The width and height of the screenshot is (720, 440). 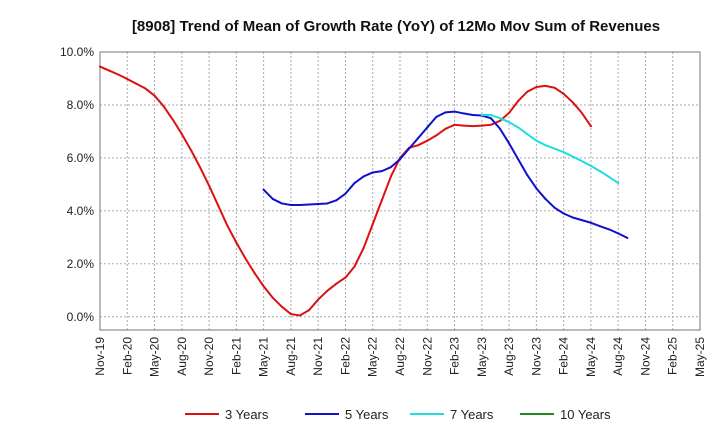 I want to click on y-tick-label: 4.0%, so click(x=81, y=211).